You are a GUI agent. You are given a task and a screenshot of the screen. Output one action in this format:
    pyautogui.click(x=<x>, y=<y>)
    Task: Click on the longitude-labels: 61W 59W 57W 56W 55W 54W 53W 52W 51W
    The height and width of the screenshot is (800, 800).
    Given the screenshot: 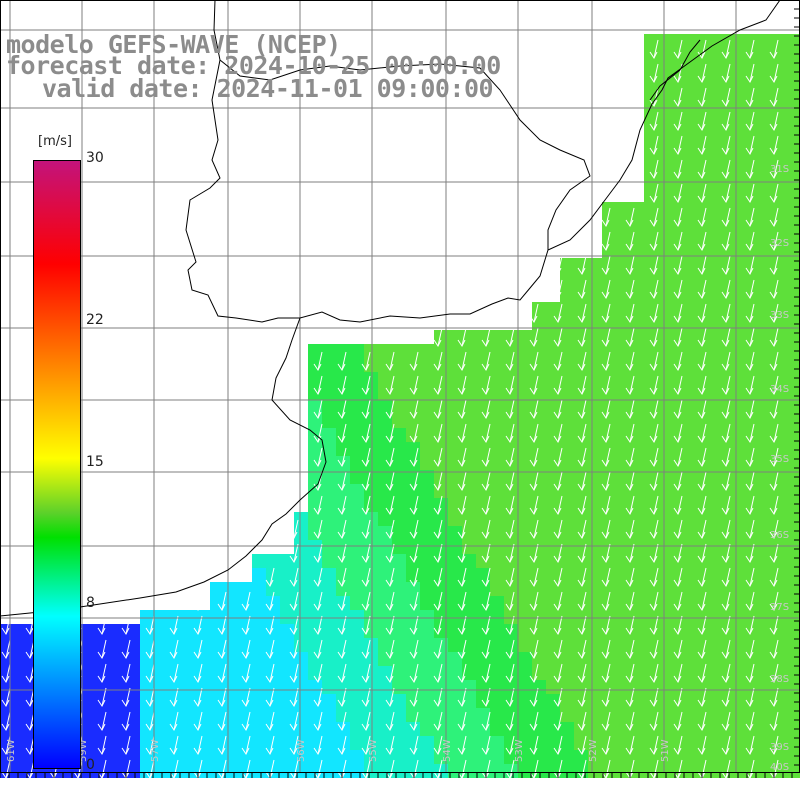 What is the action you would take?
    pyautogui.click(x=338, y=750)
    